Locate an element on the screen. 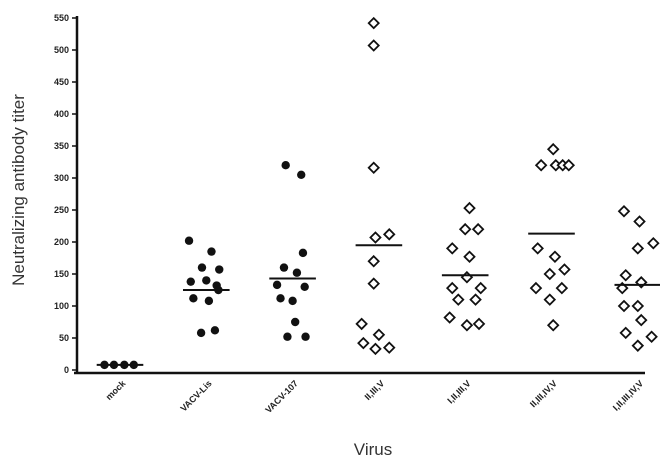 This screenshot has height=461, width=660. y-tick-label: 500 is located at coordinates (61, 50).